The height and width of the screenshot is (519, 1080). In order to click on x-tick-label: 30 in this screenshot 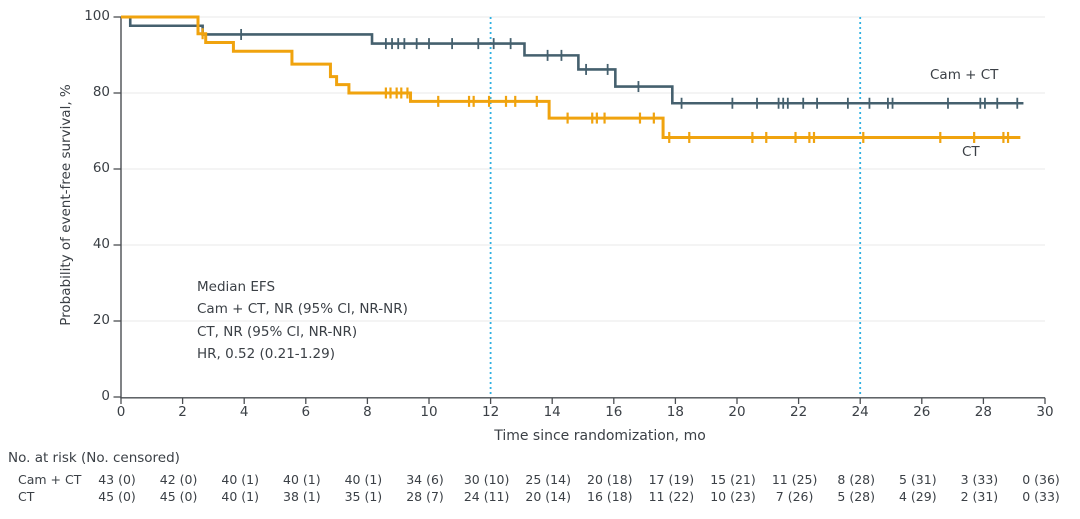, I will do `click(1045, 412)`.